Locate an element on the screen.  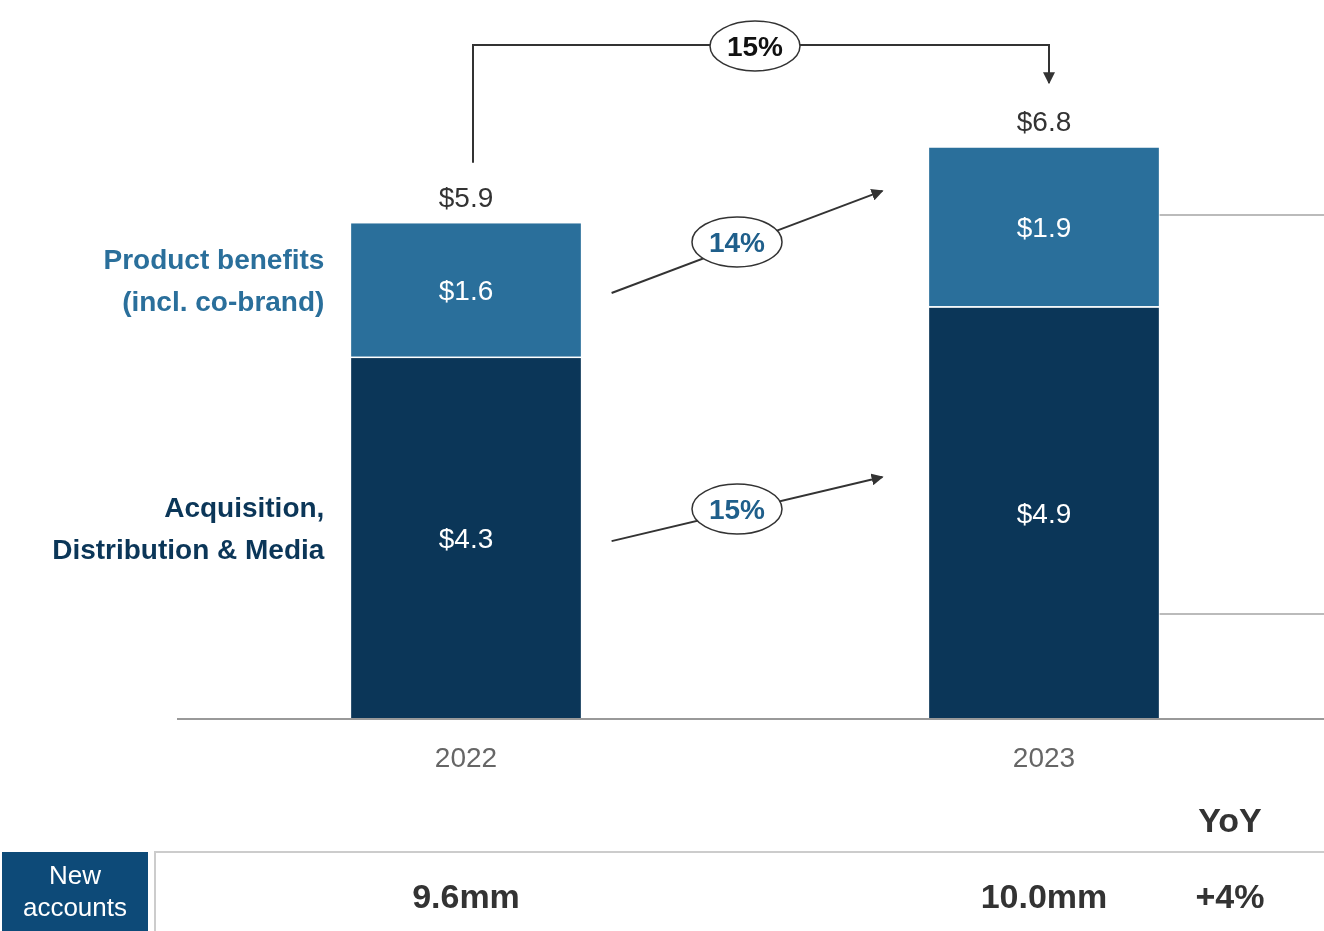
text: YoY is located at coordinates (1230, 820).